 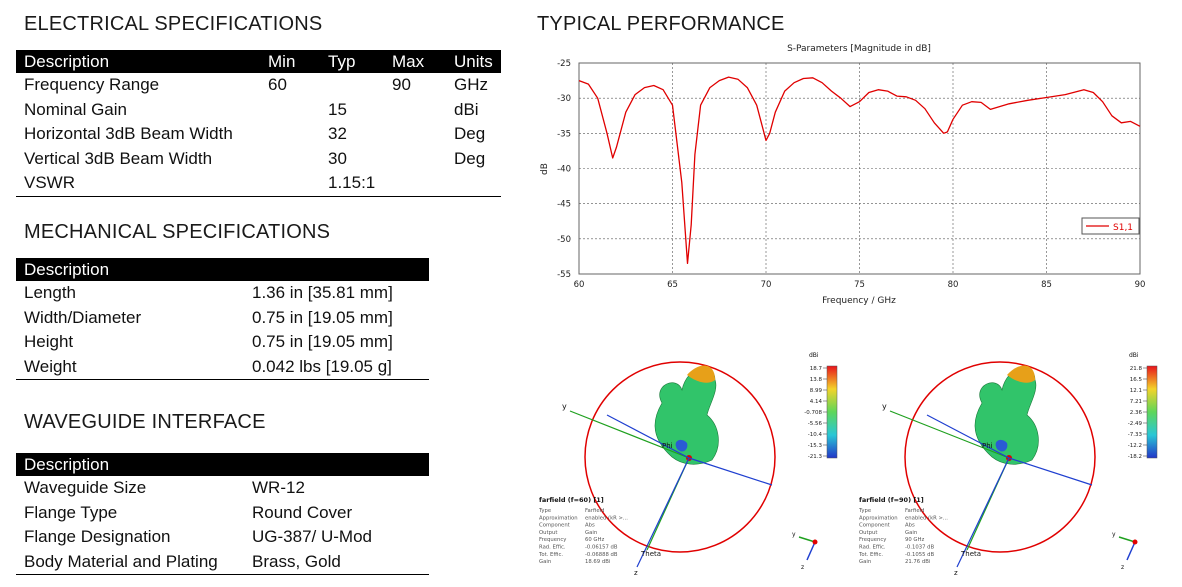 What do you see at coordinates (815, 424) in the screenshot?
I see `colorbar-tick-label: -5.56` at bounding box center [815, 424].